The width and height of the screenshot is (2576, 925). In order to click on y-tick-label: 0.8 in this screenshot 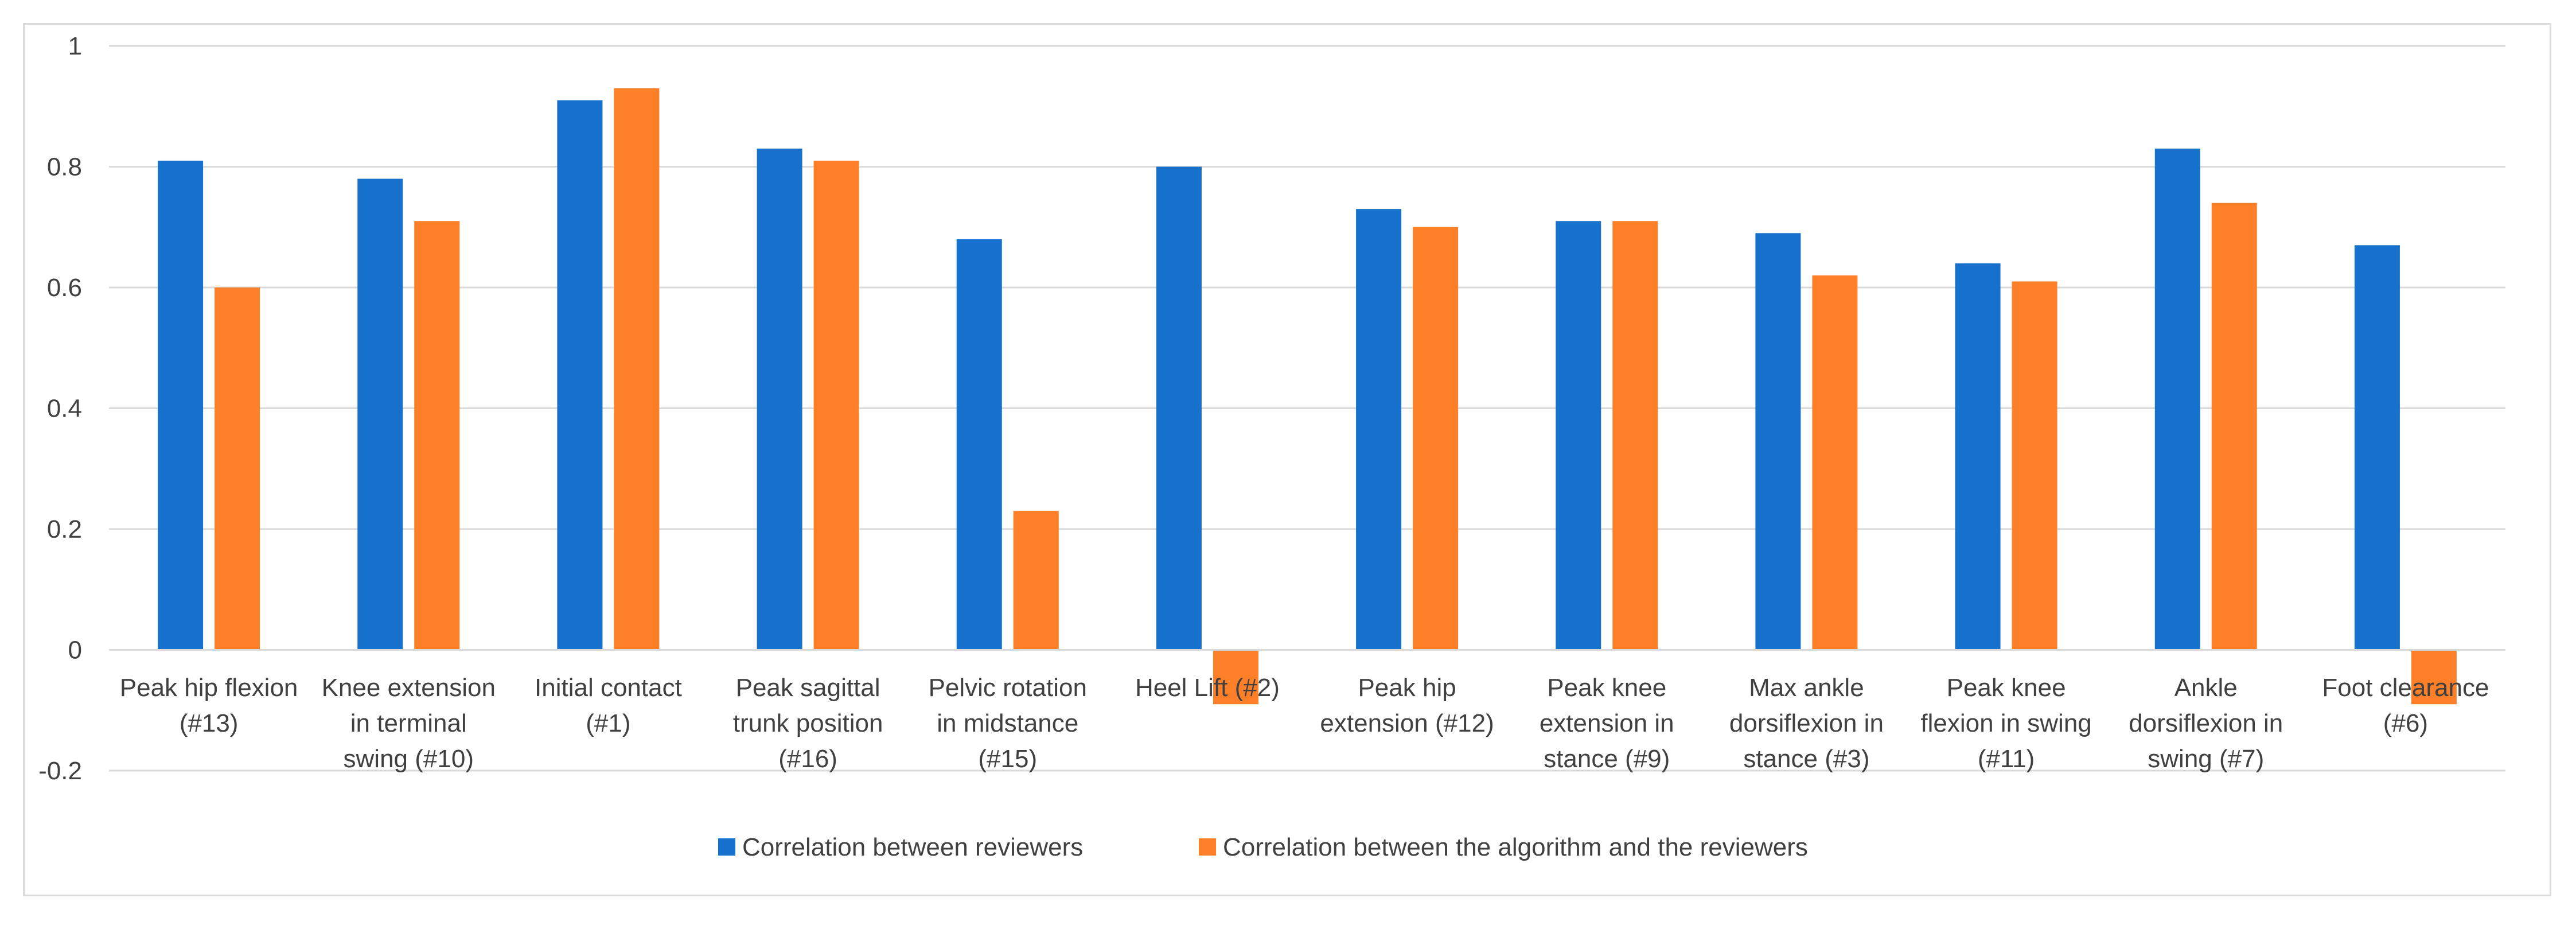, I will do `click(64, 167)`.